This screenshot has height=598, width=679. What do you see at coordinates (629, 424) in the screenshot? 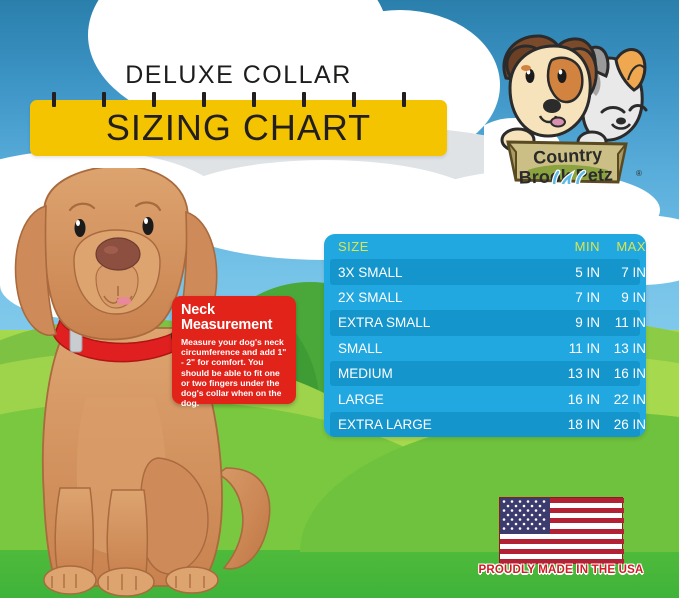
I see `cell-max: 26 IN` at bounding box center [629, 424].